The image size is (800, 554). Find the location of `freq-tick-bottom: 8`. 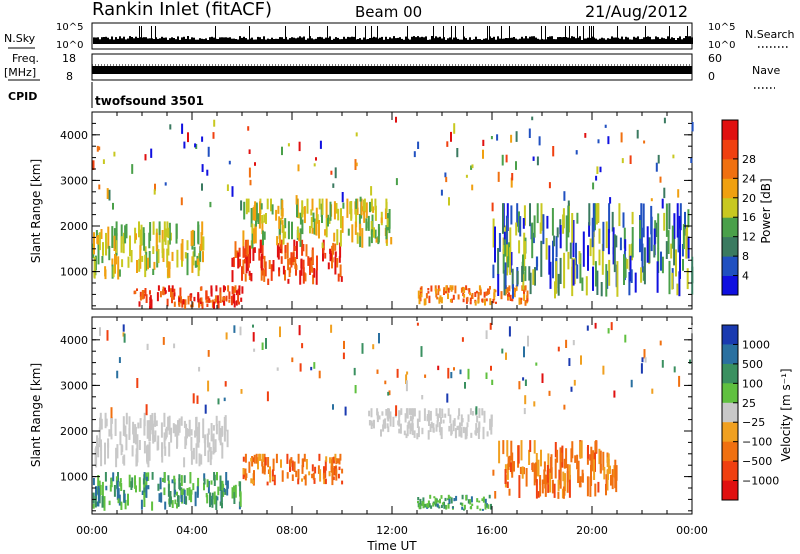

freq-tick-bottom: 8 is located at coordinates (69, 76).